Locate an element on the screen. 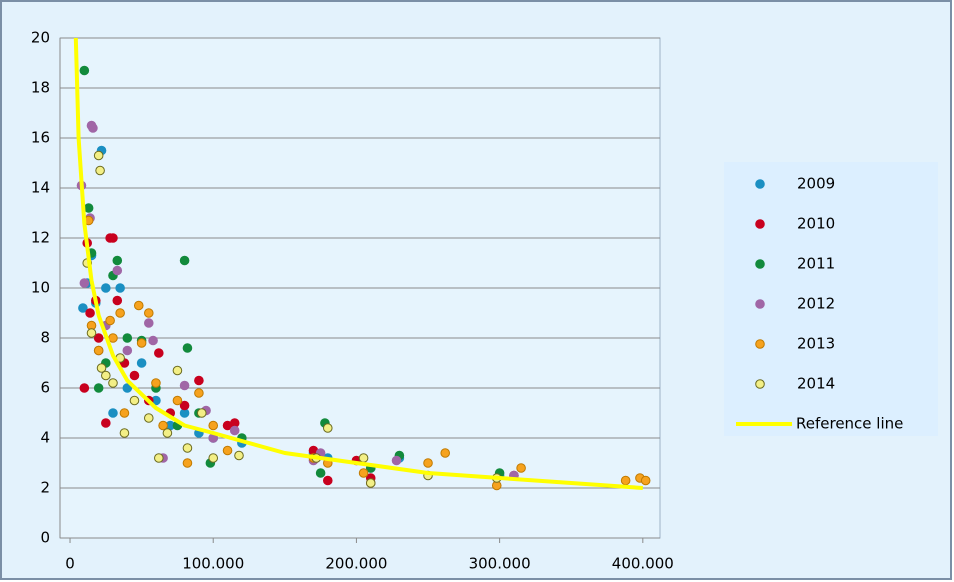  legend-label: 2011 is located at coordinates (816, 264).